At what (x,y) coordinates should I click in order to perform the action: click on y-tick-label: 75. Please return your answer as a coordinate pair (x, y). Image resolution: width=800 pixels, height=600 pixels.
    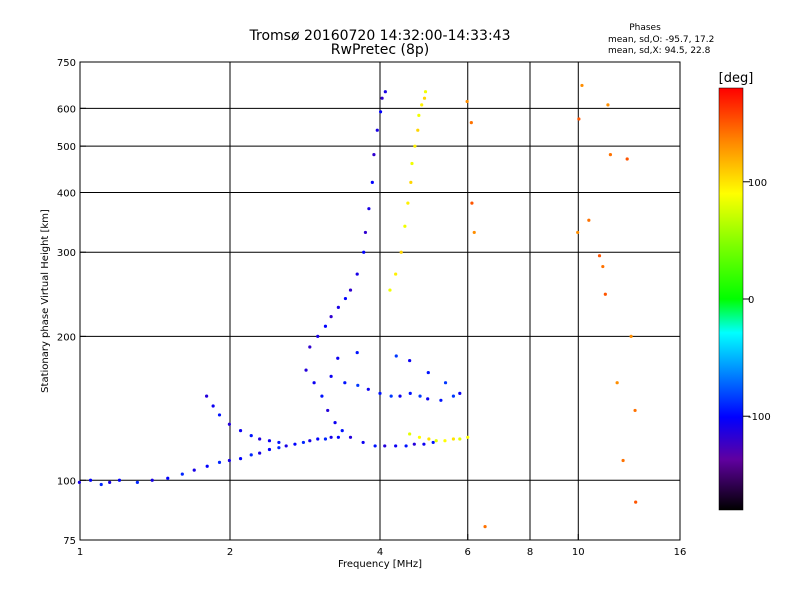
    Looking at the image, I should click on (69, 541).